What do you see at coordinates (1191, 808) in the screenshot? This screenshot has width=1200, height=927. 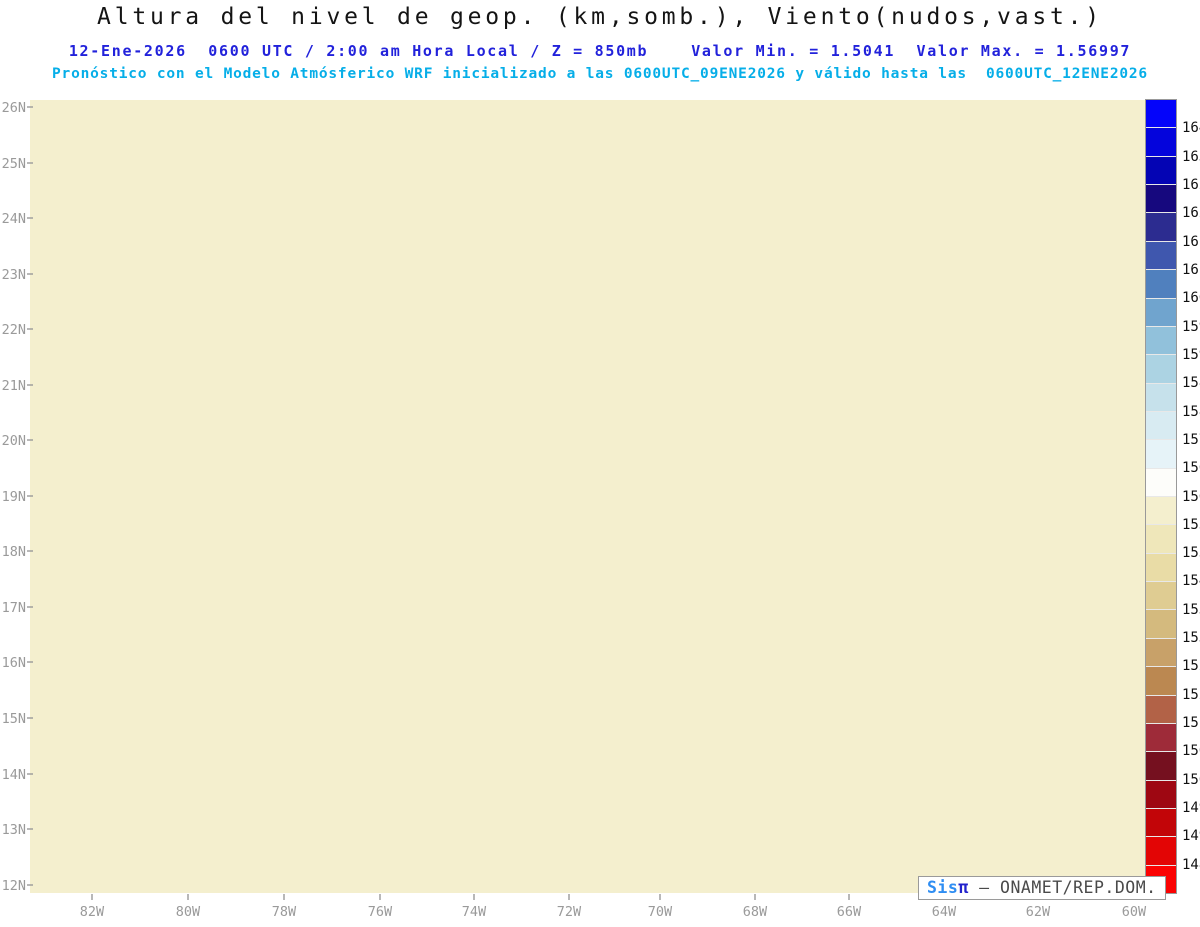 I see `colorbar-label-1497: 1497` at bounding box center [1191, 808].